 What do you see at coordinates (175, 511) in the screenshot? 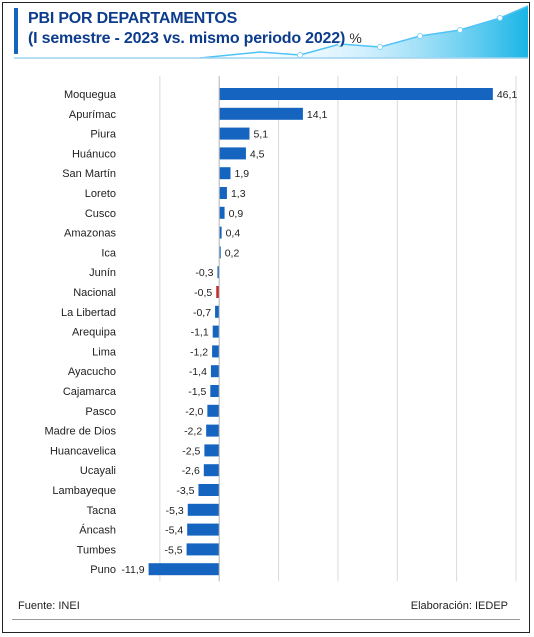
I see `value-label: -5,3` at bounding box center [175, 511].